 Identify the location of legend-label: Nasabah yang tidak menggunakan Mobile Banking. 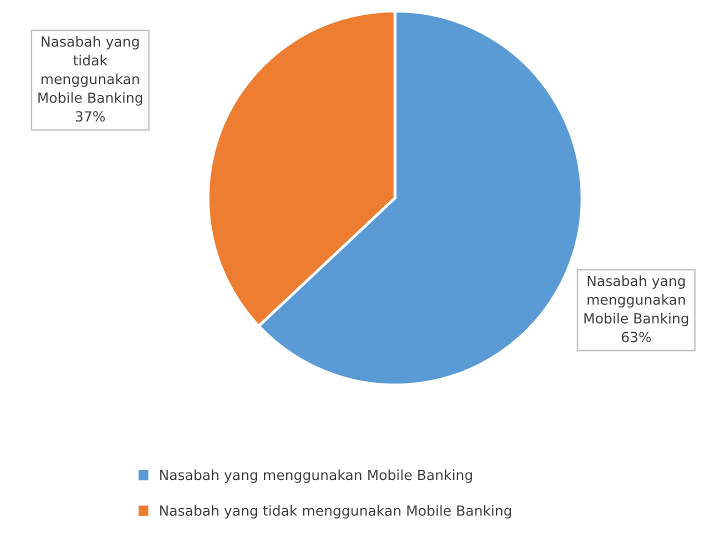
(336, 512).